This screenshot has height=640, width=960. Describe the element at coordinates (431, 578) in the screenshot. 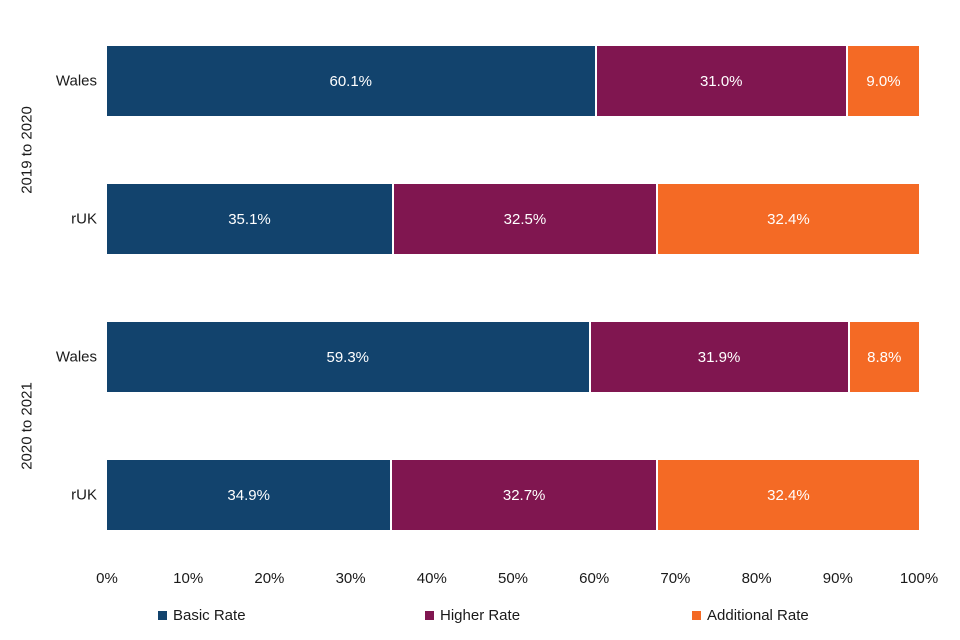

I see `x-axis-tick-label: 40%` at that location.